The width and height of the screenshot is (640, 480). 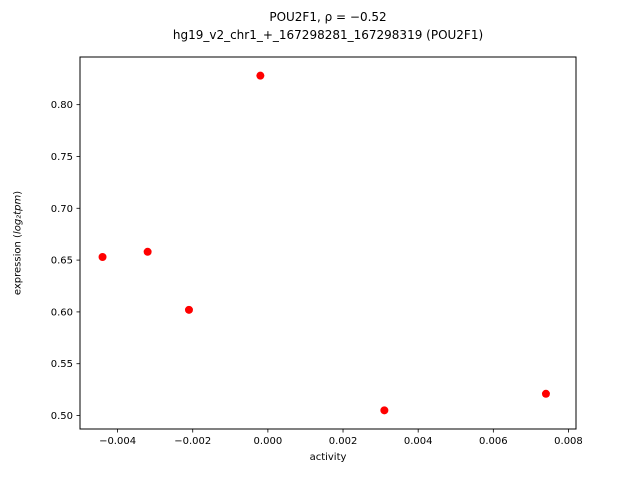 I want to click on y-tick-label: 0.60, so click(x=62, y=312).